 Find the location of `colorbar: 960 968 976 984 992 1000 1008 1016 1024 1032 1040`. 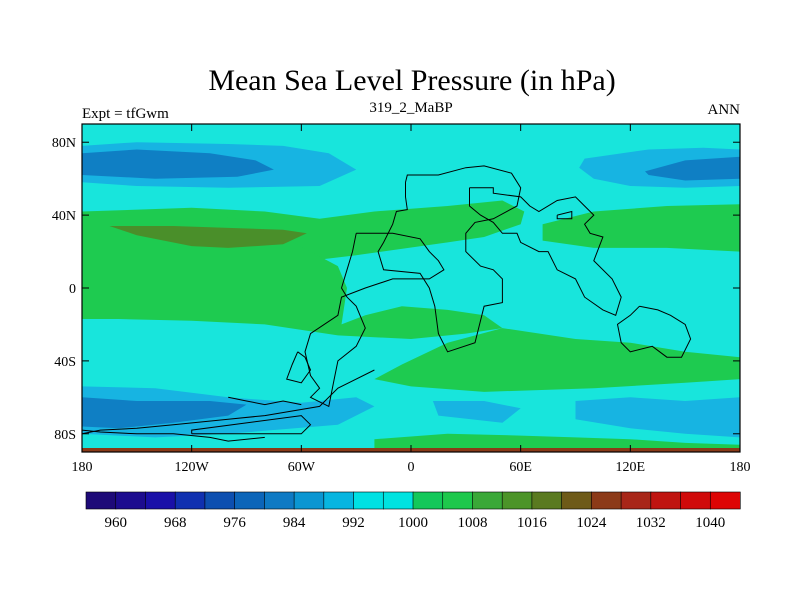

colorbar: 960 968 976 984 992 1000 1008 1016 1024 1032 1040 is located at coordinates (413, 511).